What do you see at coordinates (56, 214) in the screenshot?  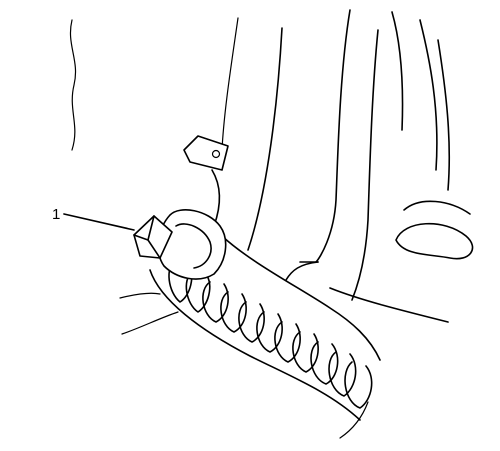 I see `callout-number-1: 1` at bounding box center [56, 214].